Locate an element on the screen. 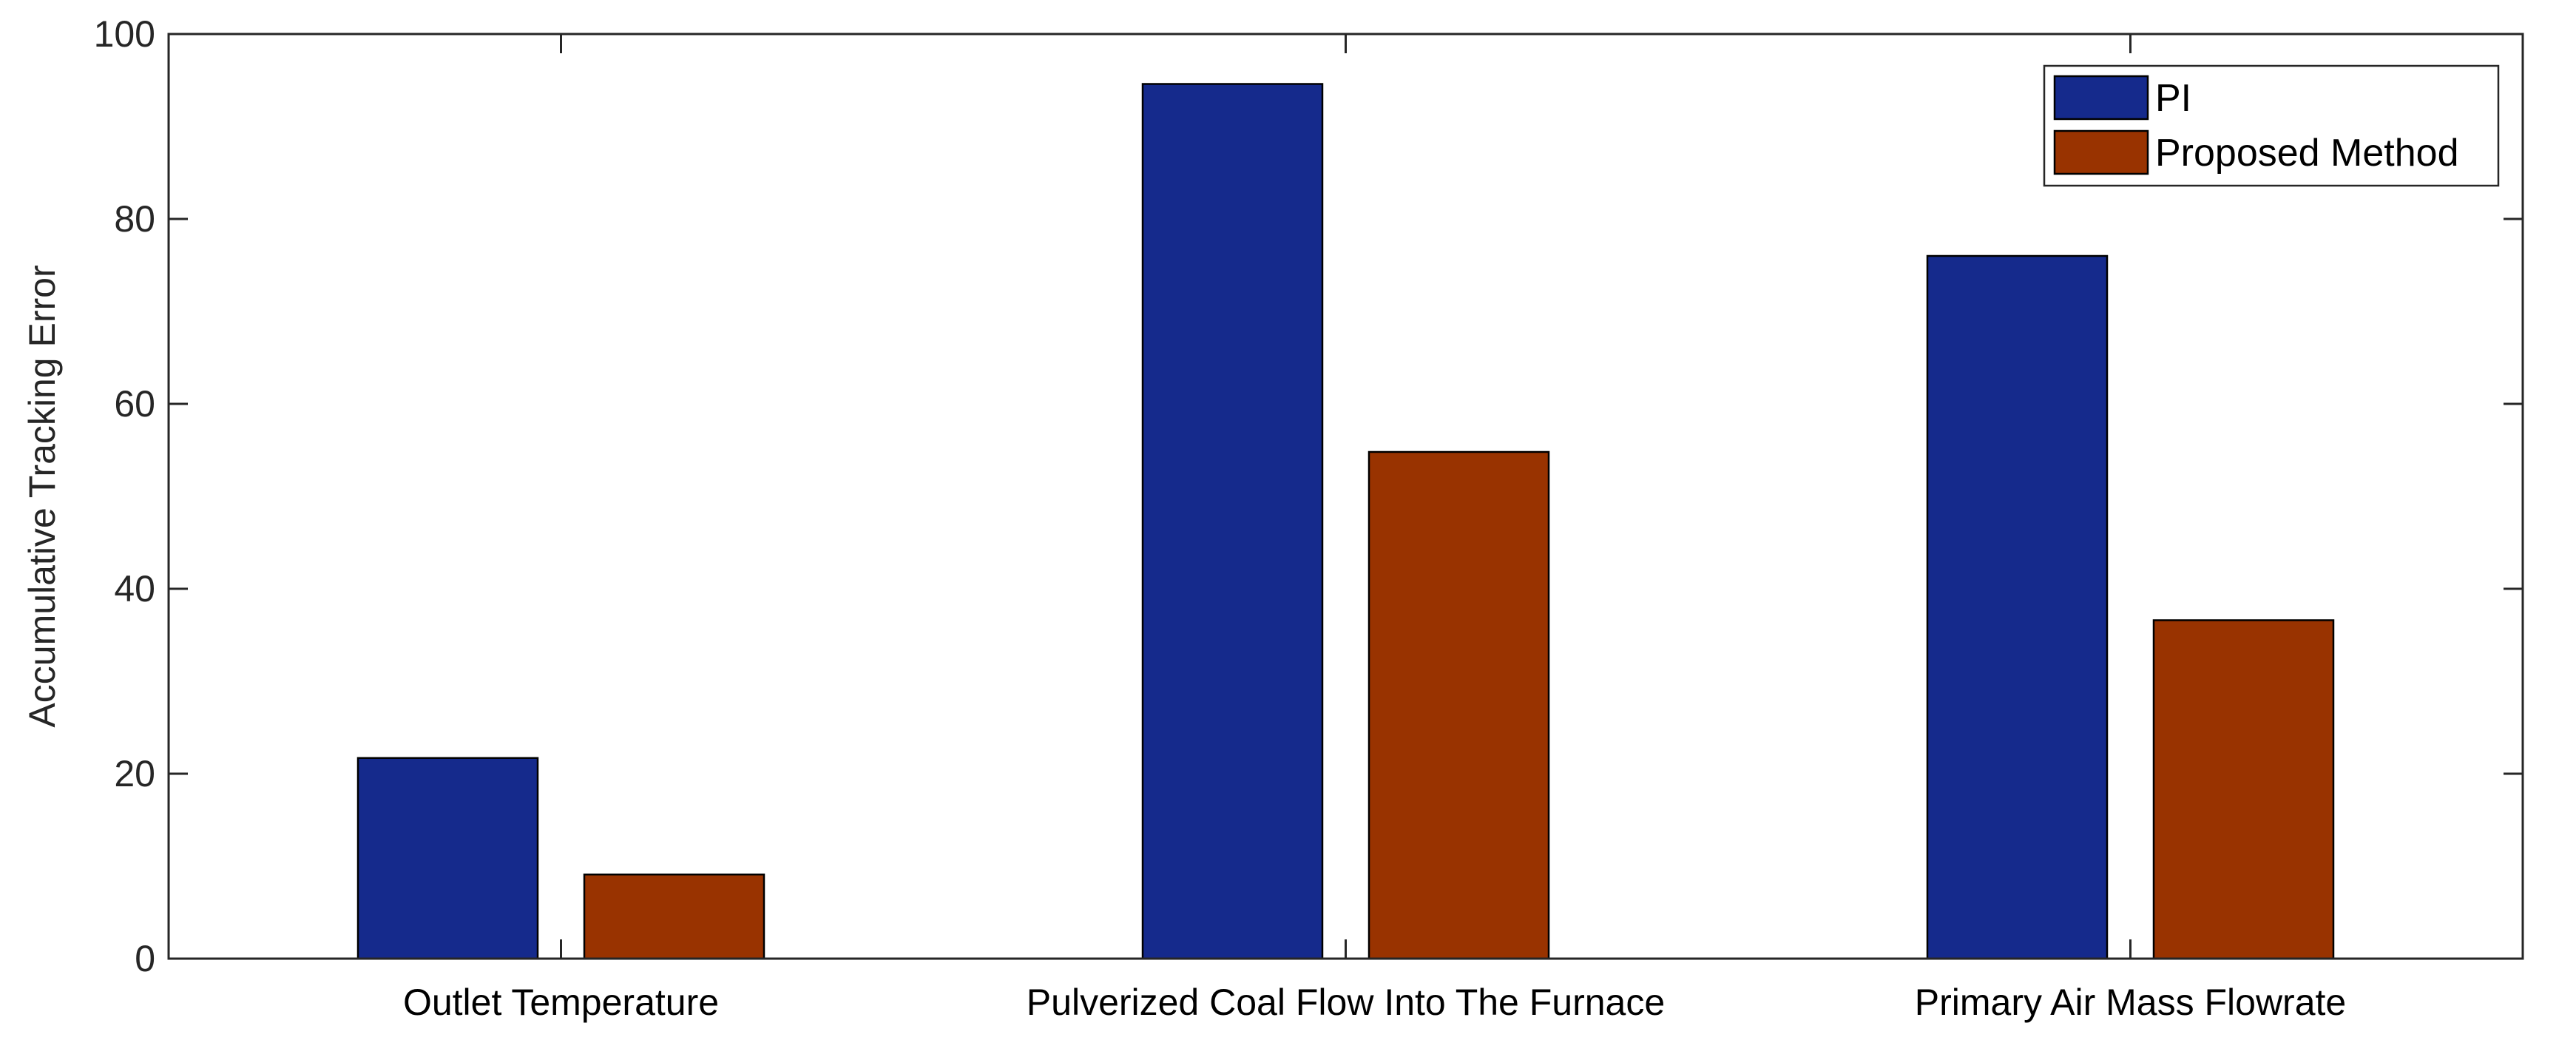  legend: PI Proposed Method is located at coordinates (2271, 126).